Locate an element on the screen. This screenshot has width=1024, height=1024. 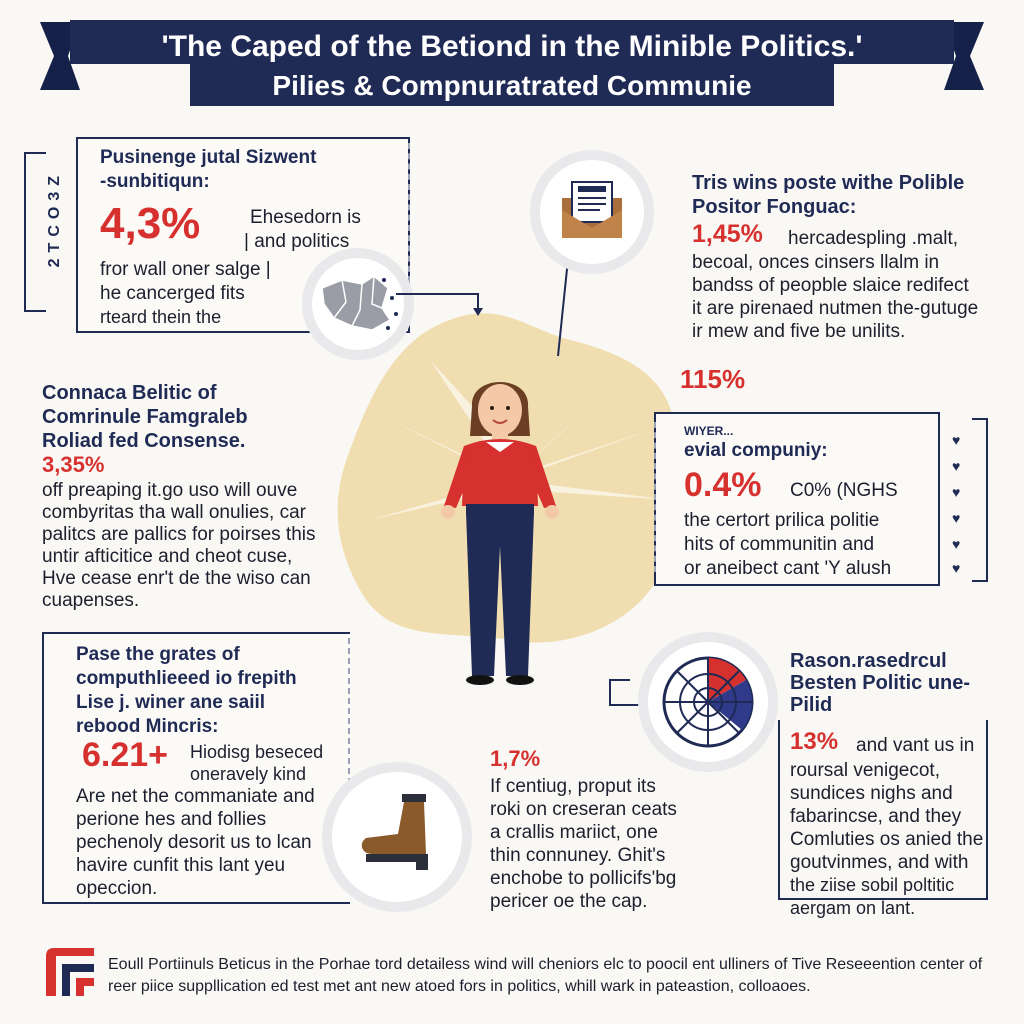
center-bottom-line: a crallis mariict, one is located at coordinates (574, 832).